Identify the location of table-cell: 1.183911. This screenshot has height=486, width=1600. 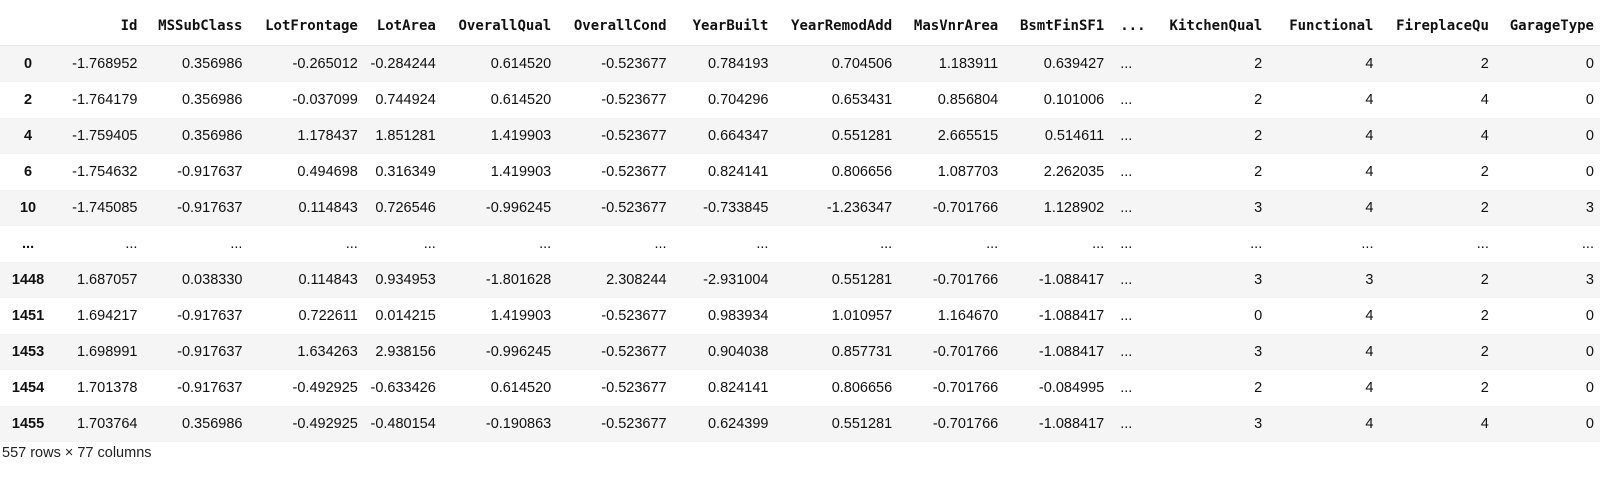
(968, 63).